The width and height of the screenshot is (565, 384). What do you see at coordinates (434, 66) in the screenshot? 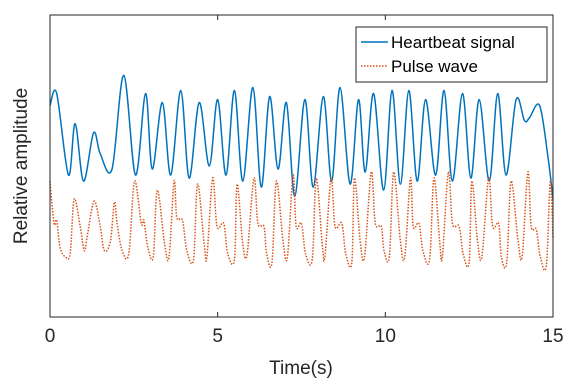
I see `legend-label-pulse-wave: Pulse wave` at bounding box center [434, 66].